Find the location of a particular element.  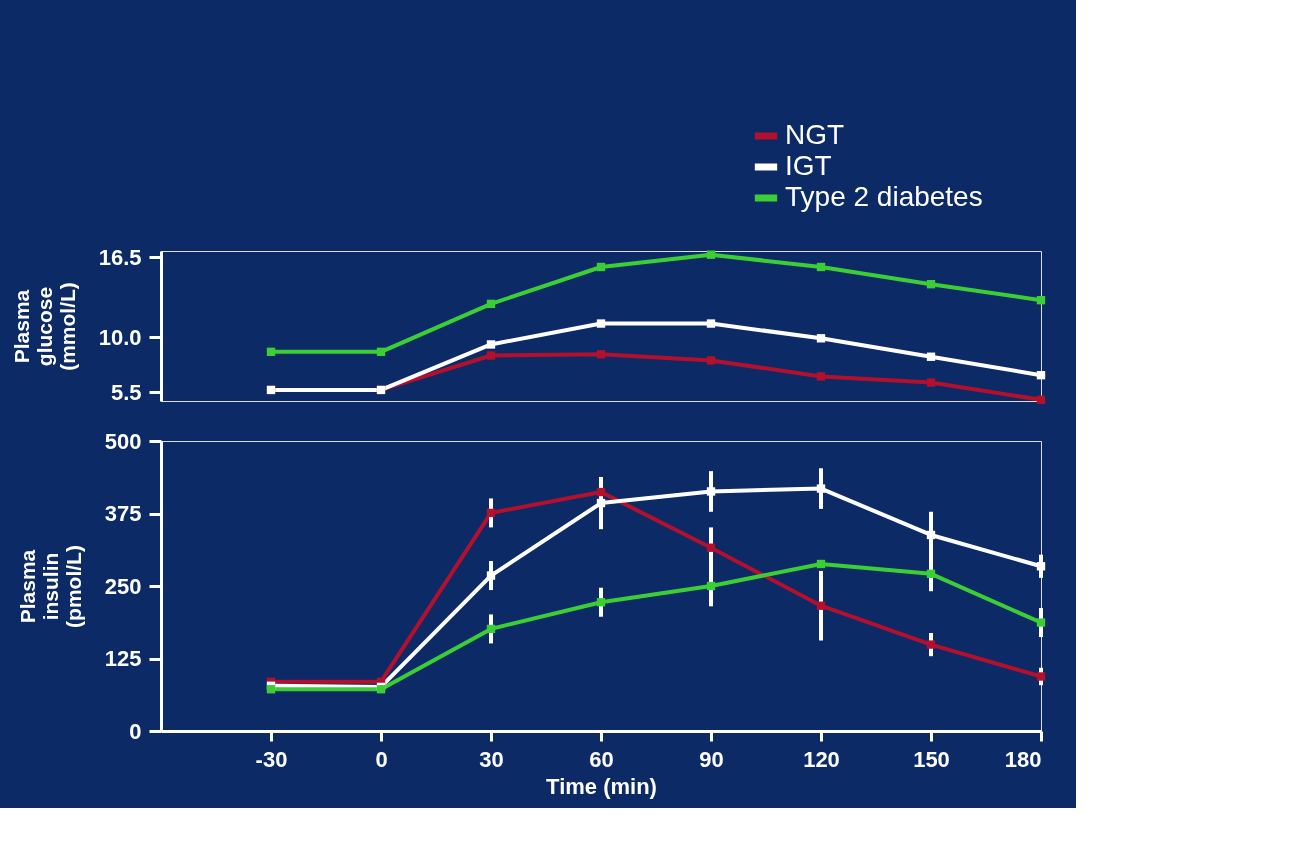

x-tick-label: 30 is located at coordinates (491, 759).